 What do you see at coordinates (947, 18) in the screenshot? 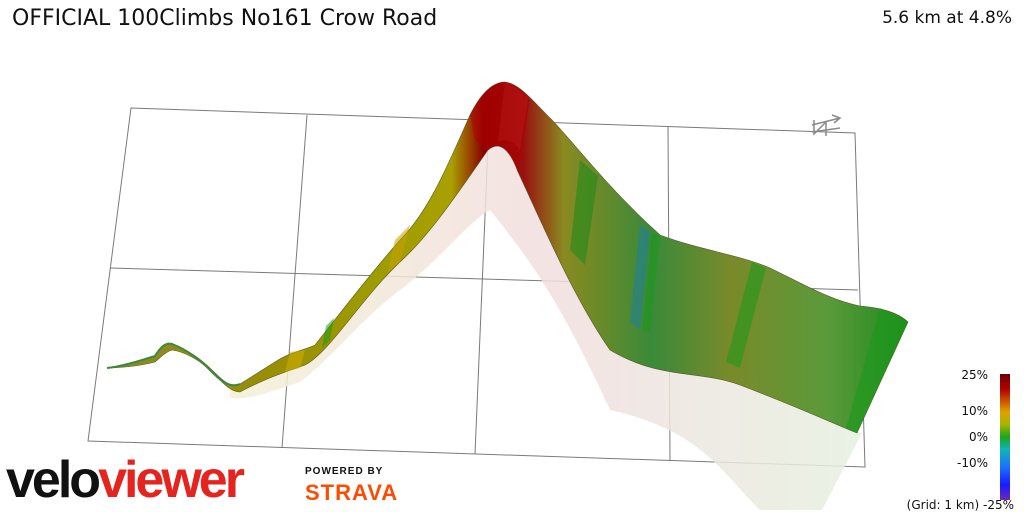
I see `climb-summary: 5.6 km at 4.8%` at bounding box center [947, 18].